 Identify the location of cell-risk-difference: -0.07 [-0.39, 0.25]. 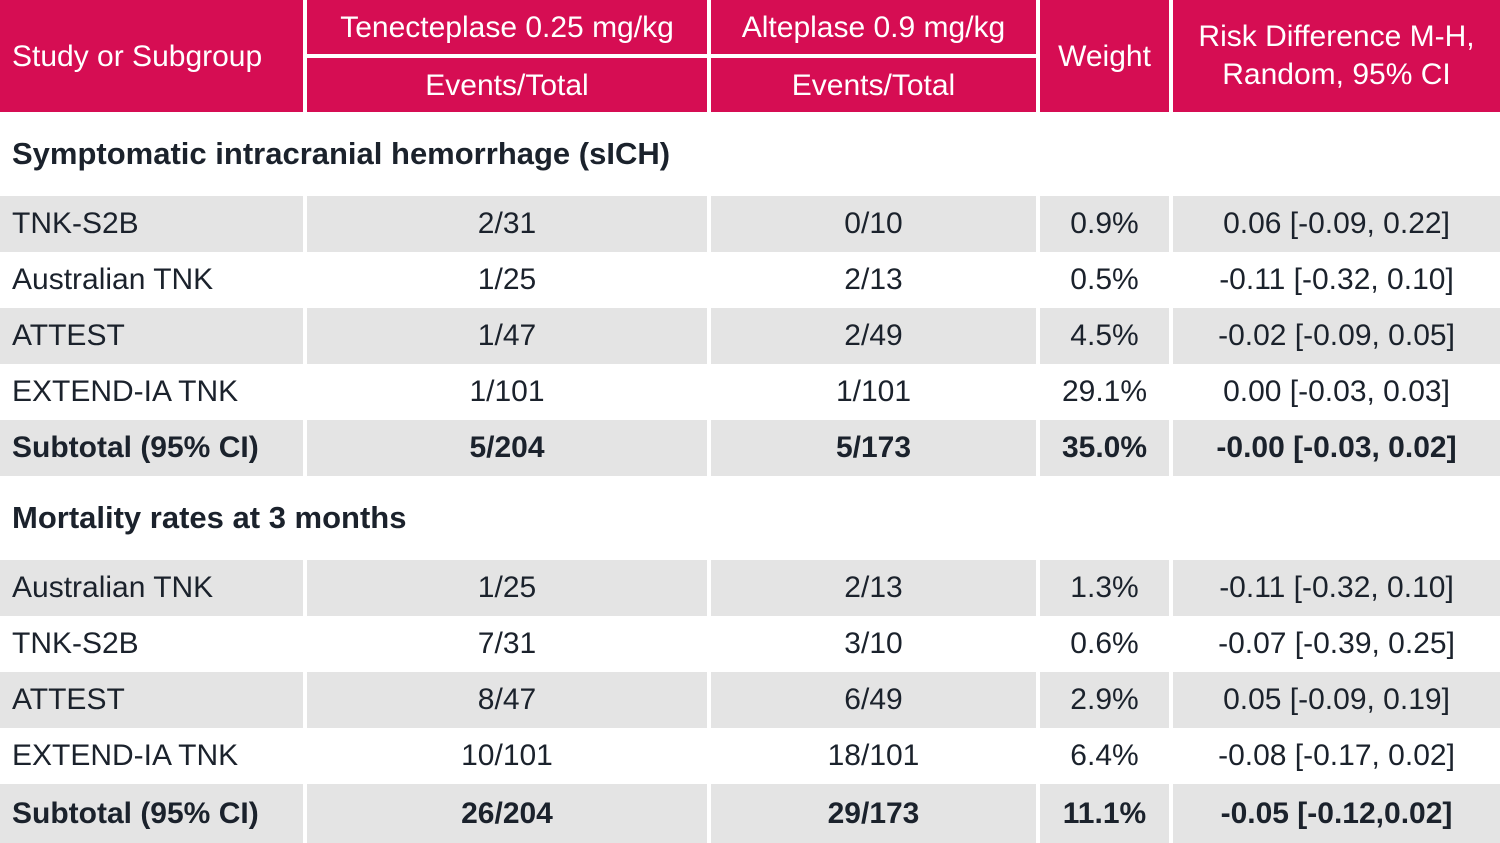
(1336, 644).